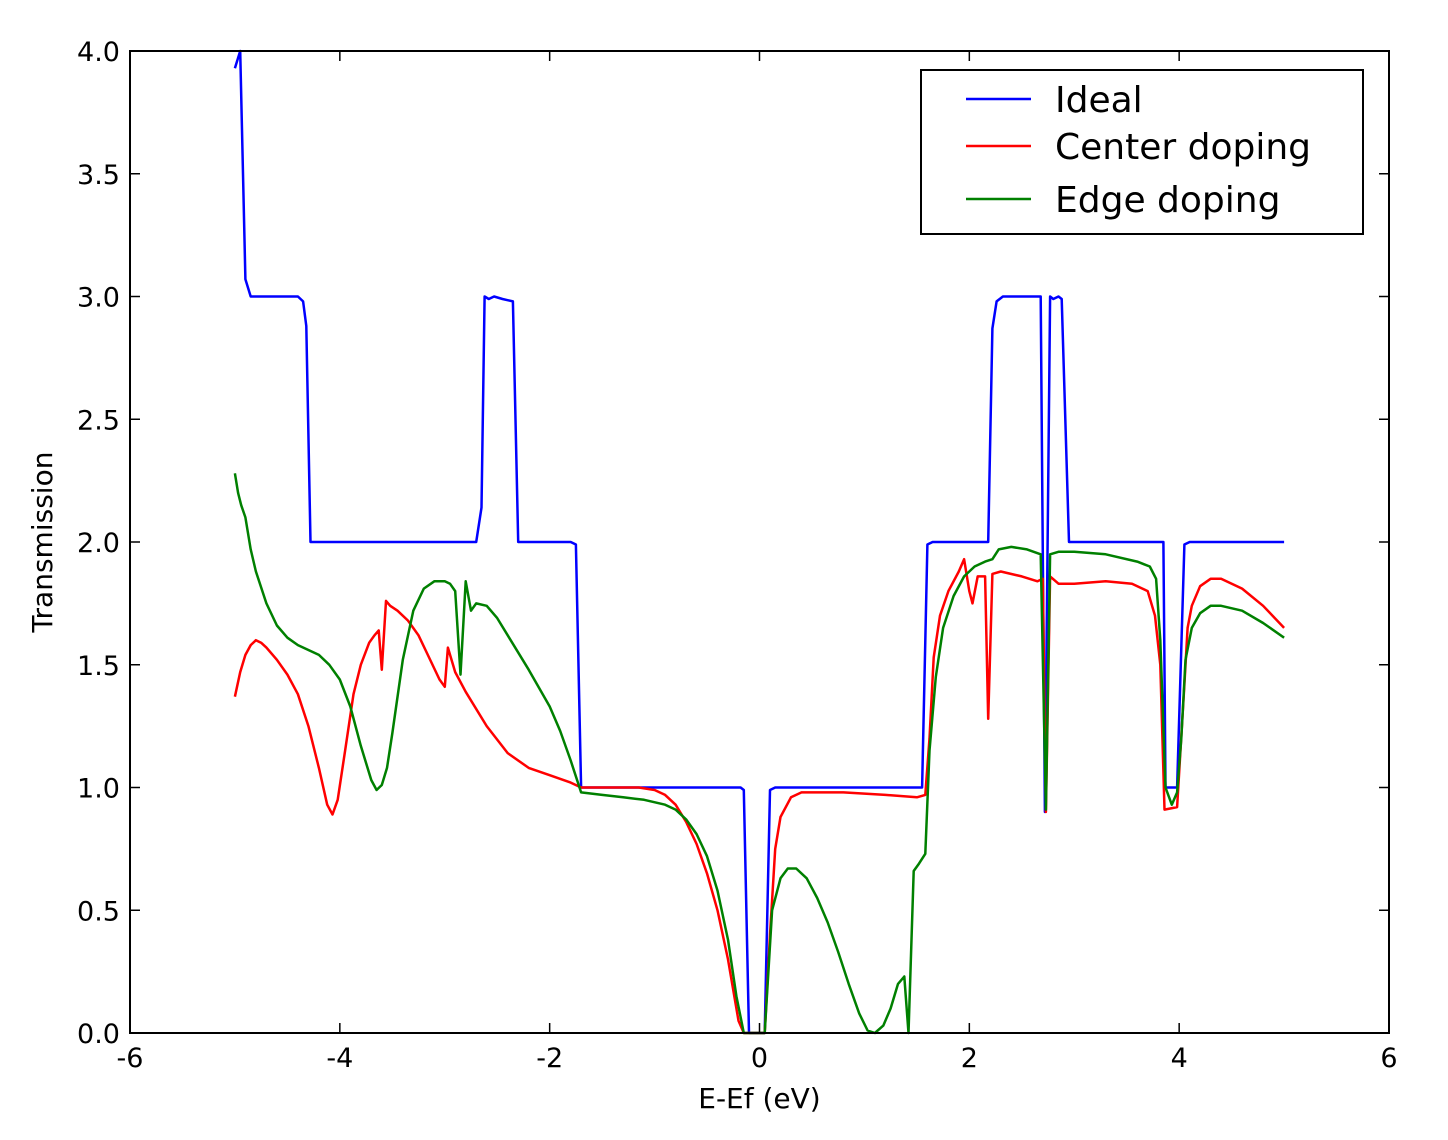  I want to click on y-tick-label: 4.0, so click(98, 52).